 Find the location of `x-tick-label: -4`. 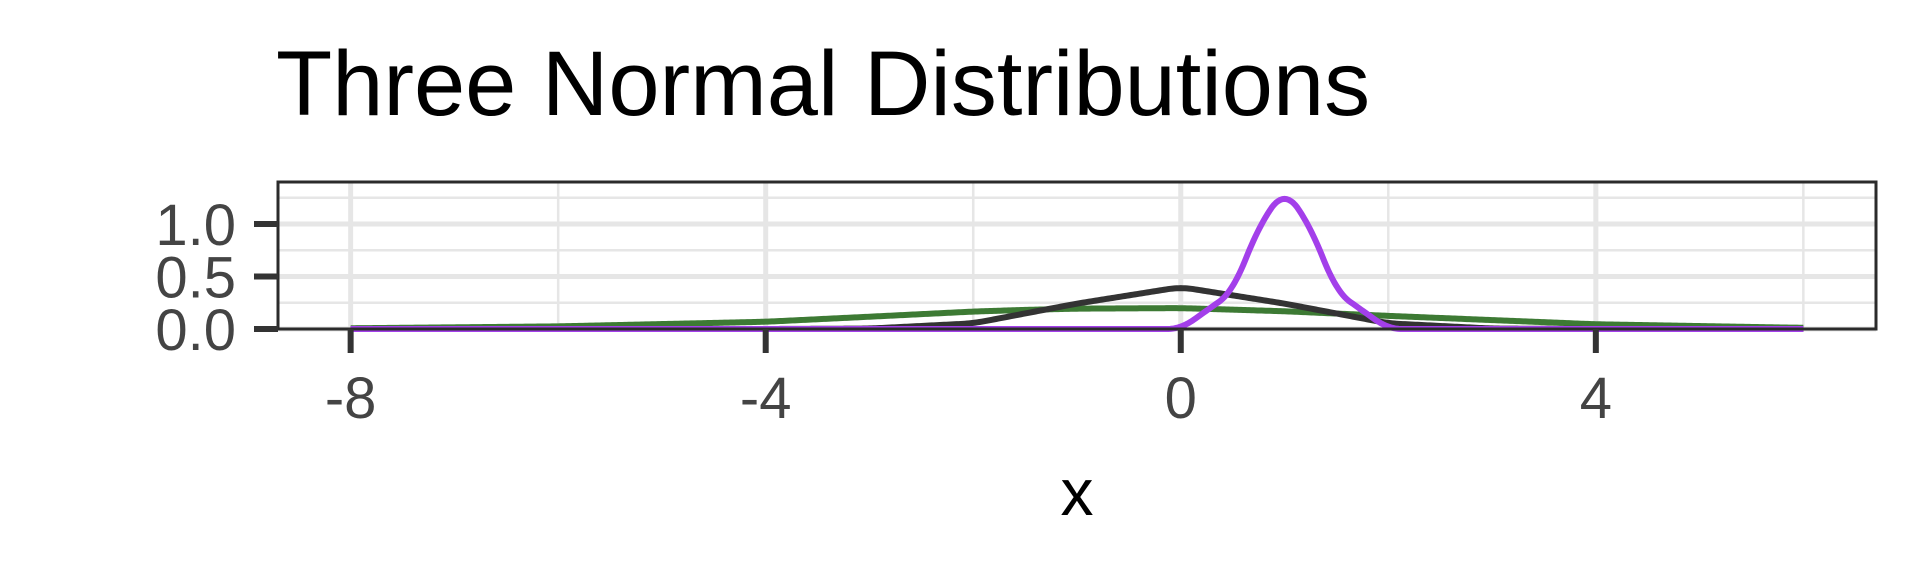

x-tick-label: -4 is located at coordinates (766, 398).